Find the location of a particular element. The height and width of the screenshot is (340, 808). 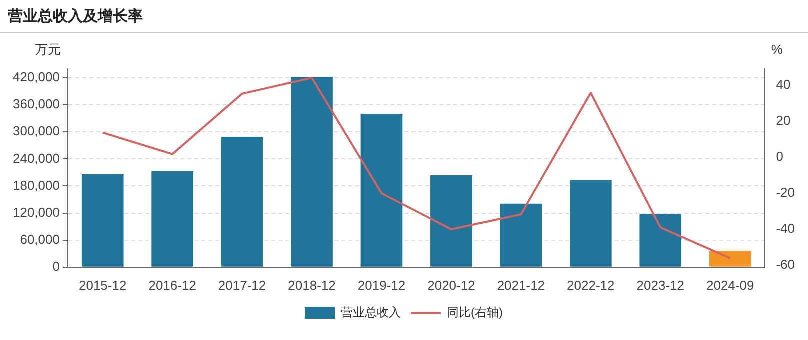

y-tick-label: 120,000 is located at coordinates (36, 212).